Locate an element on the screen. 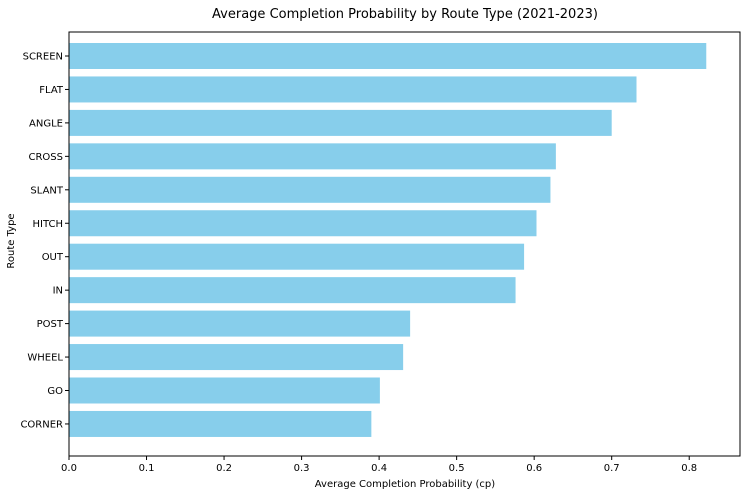 Image resolution: width=747 pixels, height=496 pixels. x-tick-label: 0.6 is located at coordinates (534, 468).